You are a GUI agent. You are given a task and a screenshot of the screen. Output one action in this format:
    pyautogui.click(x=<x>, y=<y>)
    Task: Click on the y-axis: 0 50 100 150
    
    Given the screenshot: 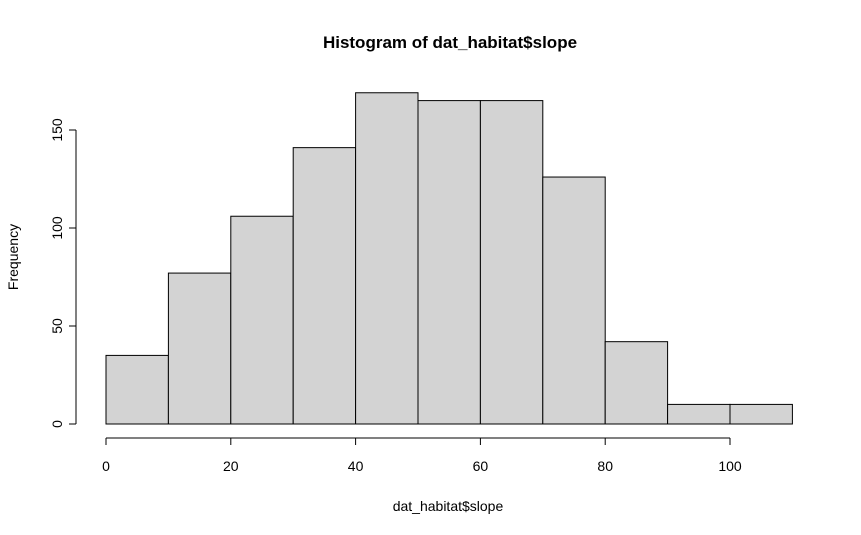 What is the action you would take?
    pyautogui.click(x=63, y=273)
    